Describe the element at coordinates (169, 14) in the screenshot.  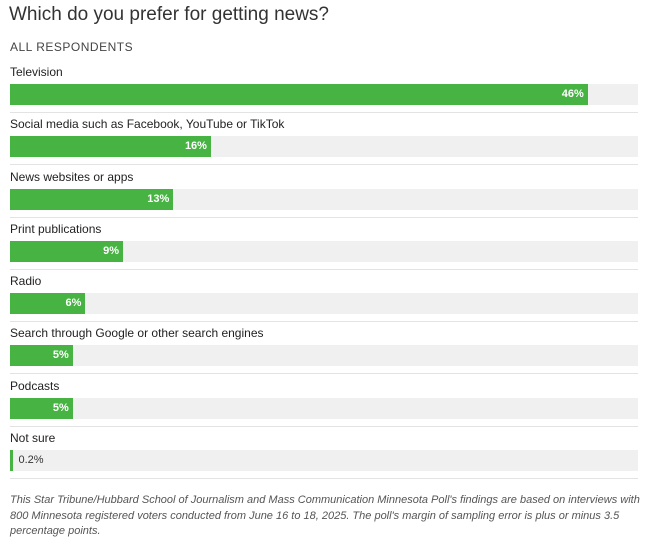
I see `chart-title: Which do you prefer for getting news?` at that location.